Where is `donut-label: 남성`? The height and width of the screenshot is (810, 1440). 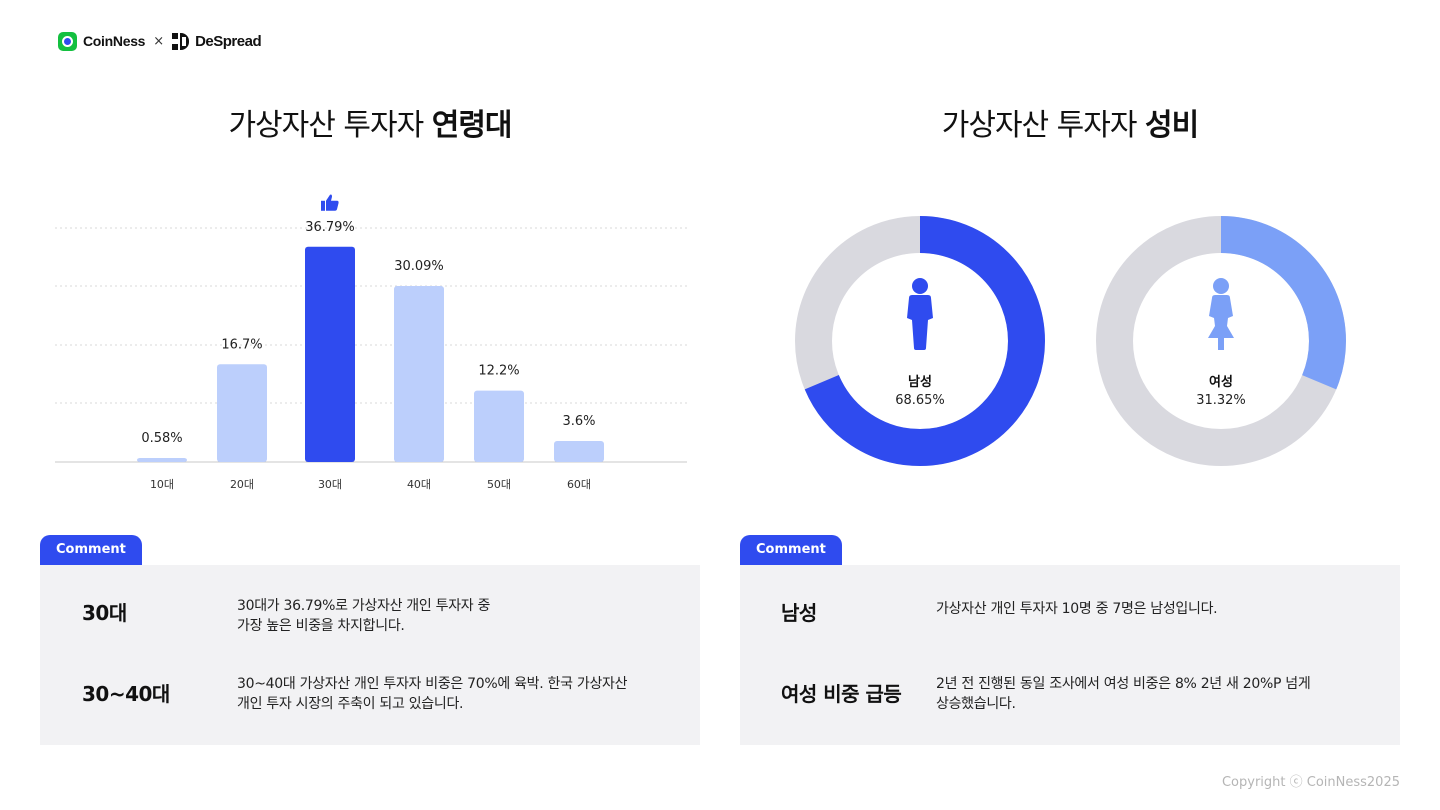 donut-label: 남성 is located at coordinates (920, 382).